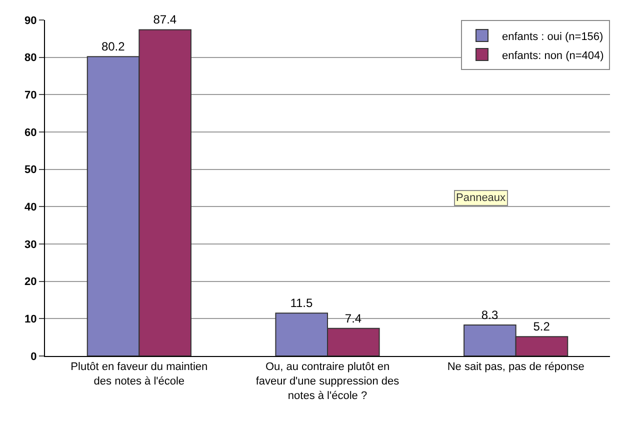 This screenshot has width=625, height=426. Describe the element at coordinates (489, 315) in the screenshot. I see `data-label: 8.3` at that location.